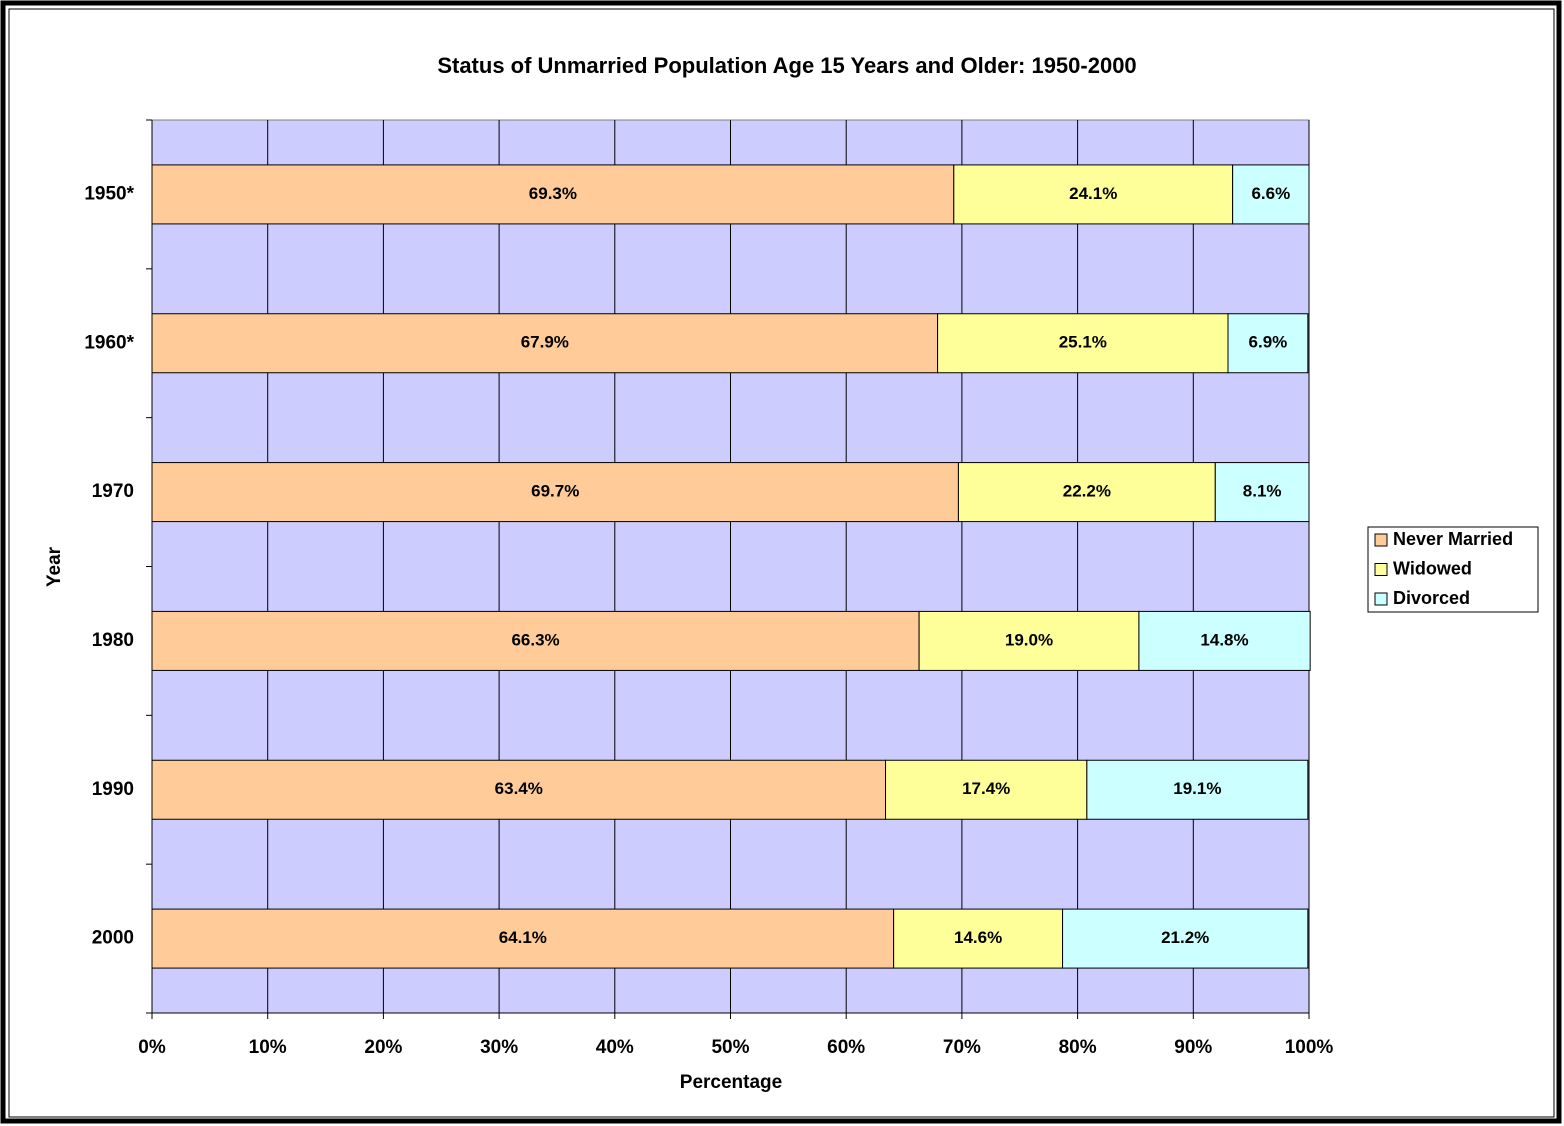 The image size is (1564, 1126). Describe the element at coordinates (1432, 568) in the screenshot. I see `legend-label: Widowed` at that location.